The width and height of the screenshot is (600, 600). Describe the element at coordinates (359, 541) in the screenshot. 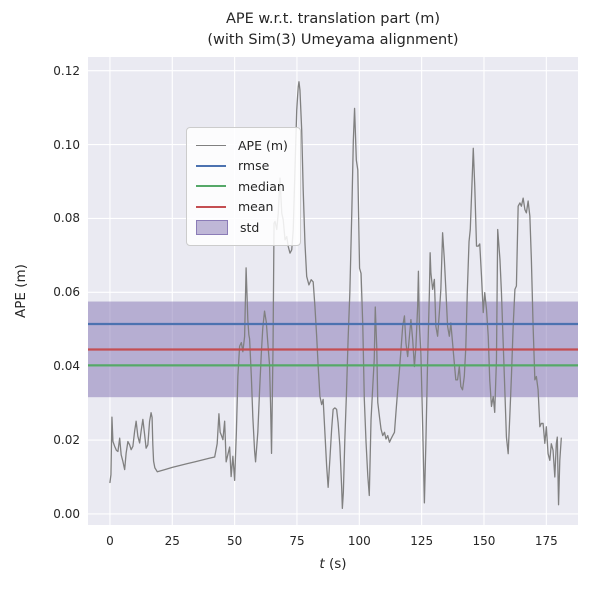

I see `x-tick-label: 100` at that location.